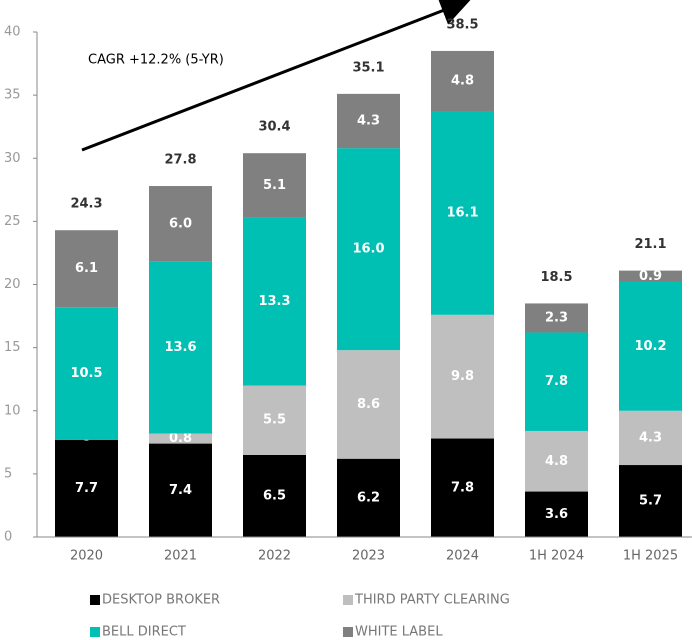 Image resolution: width=692 pixels, height=640 pixels. I want to click on data-label: 5.5, so click(274, 420).